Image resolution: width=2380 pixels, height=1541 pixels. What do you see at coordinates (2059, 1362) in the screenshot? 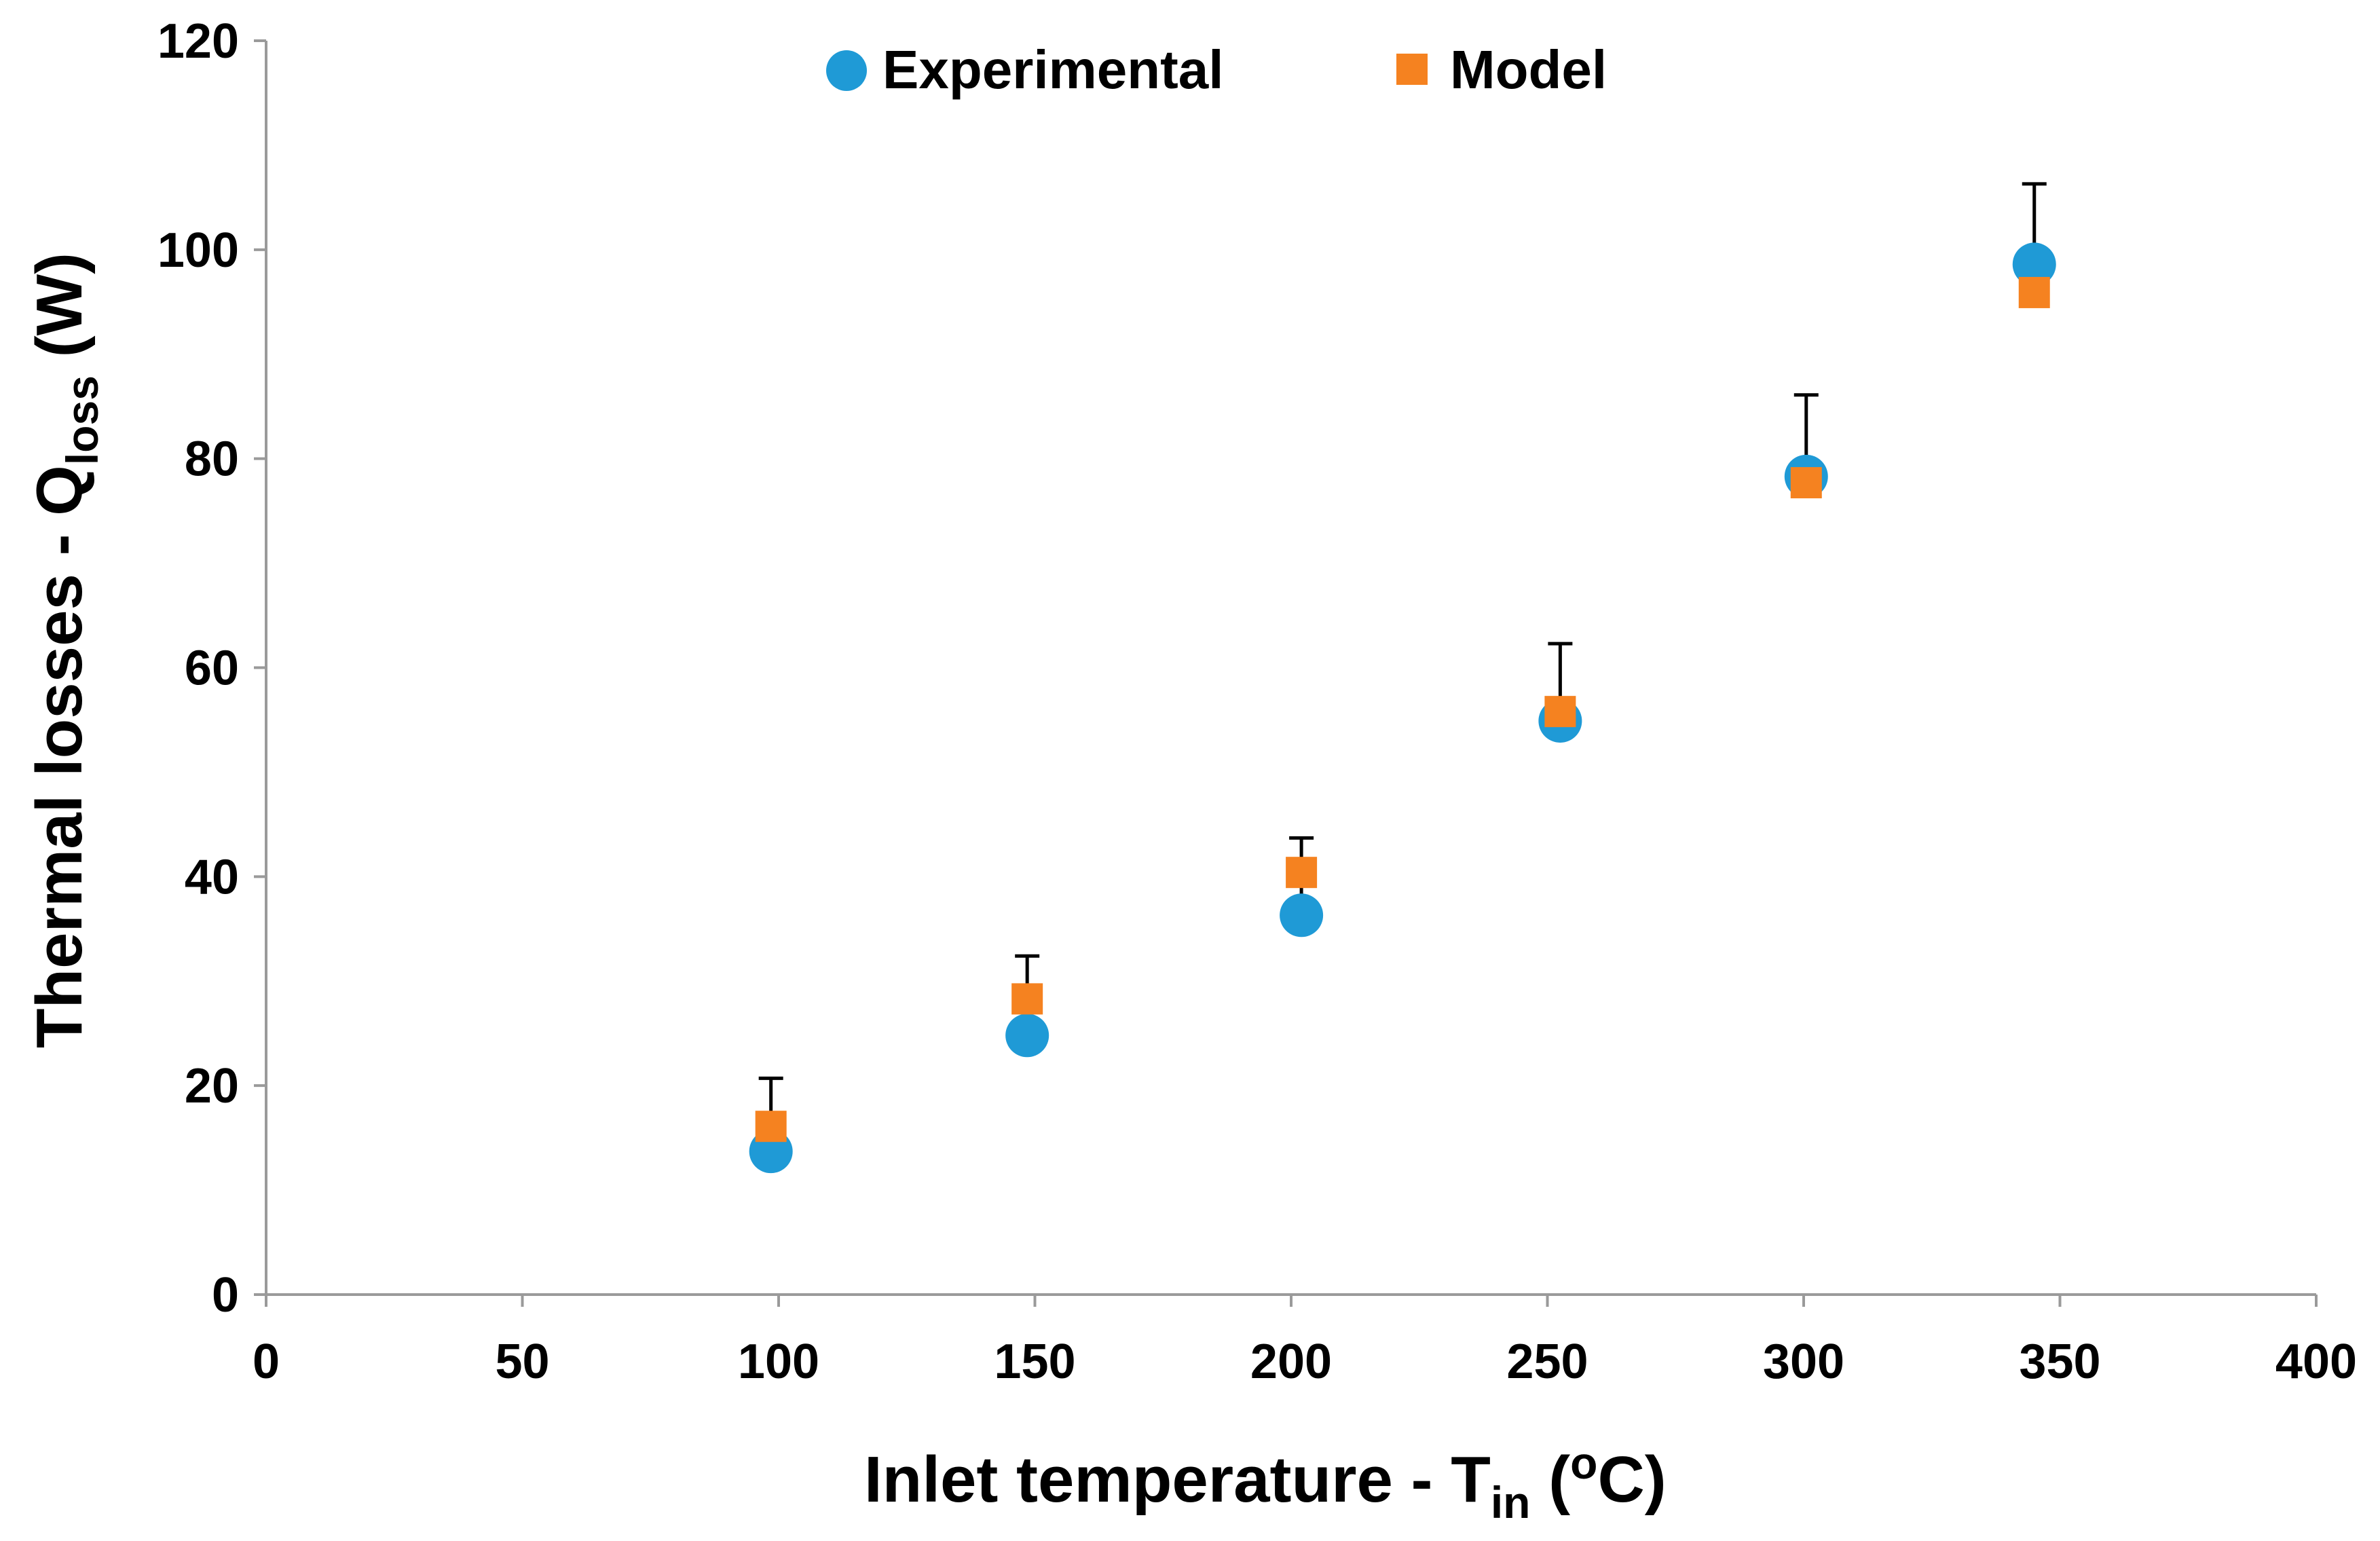
I see `x-tick-label: 350` at bounding box center [2059, 1362].